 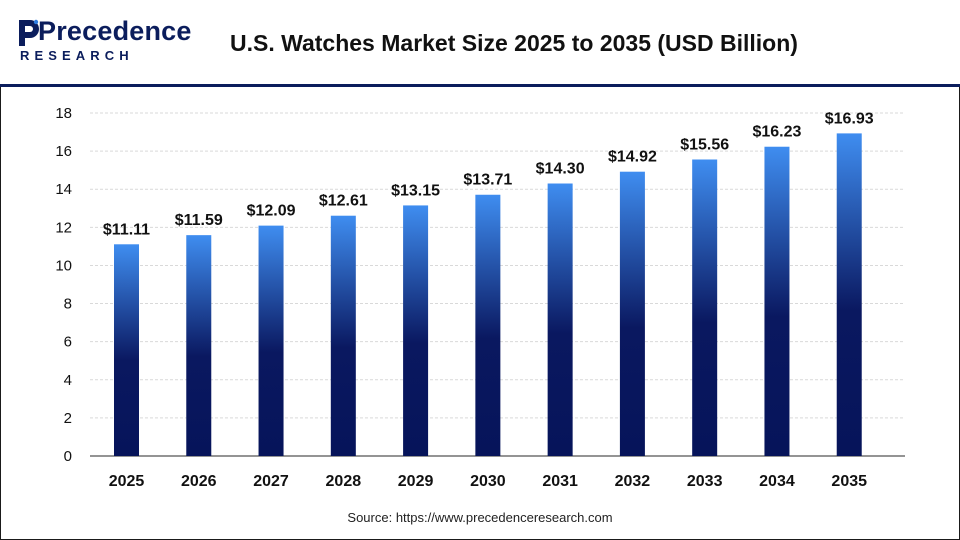 I want to click on value-label-2028: $12.61, so click(x=343, y=201).